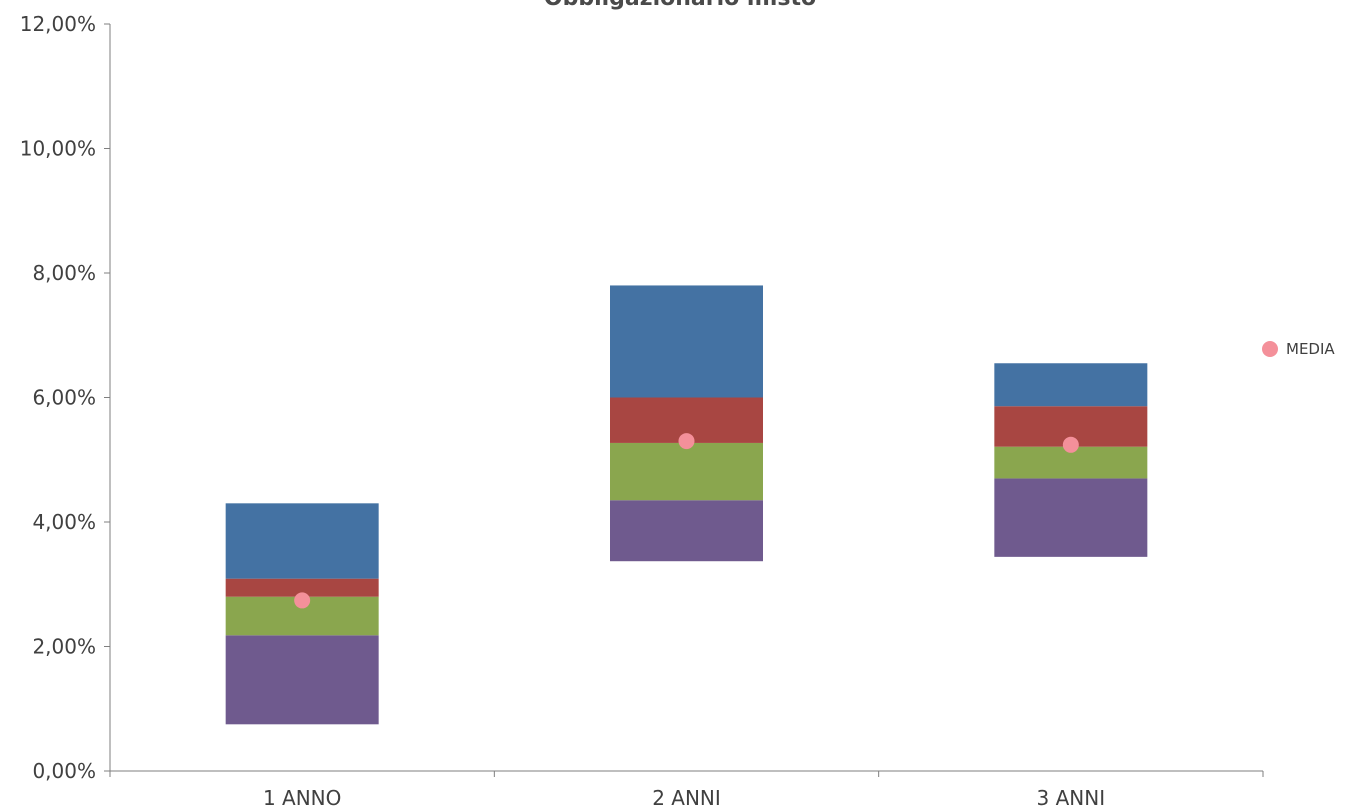  I want to click on x-tick-label: 2 ANNI, so click(686, 796).